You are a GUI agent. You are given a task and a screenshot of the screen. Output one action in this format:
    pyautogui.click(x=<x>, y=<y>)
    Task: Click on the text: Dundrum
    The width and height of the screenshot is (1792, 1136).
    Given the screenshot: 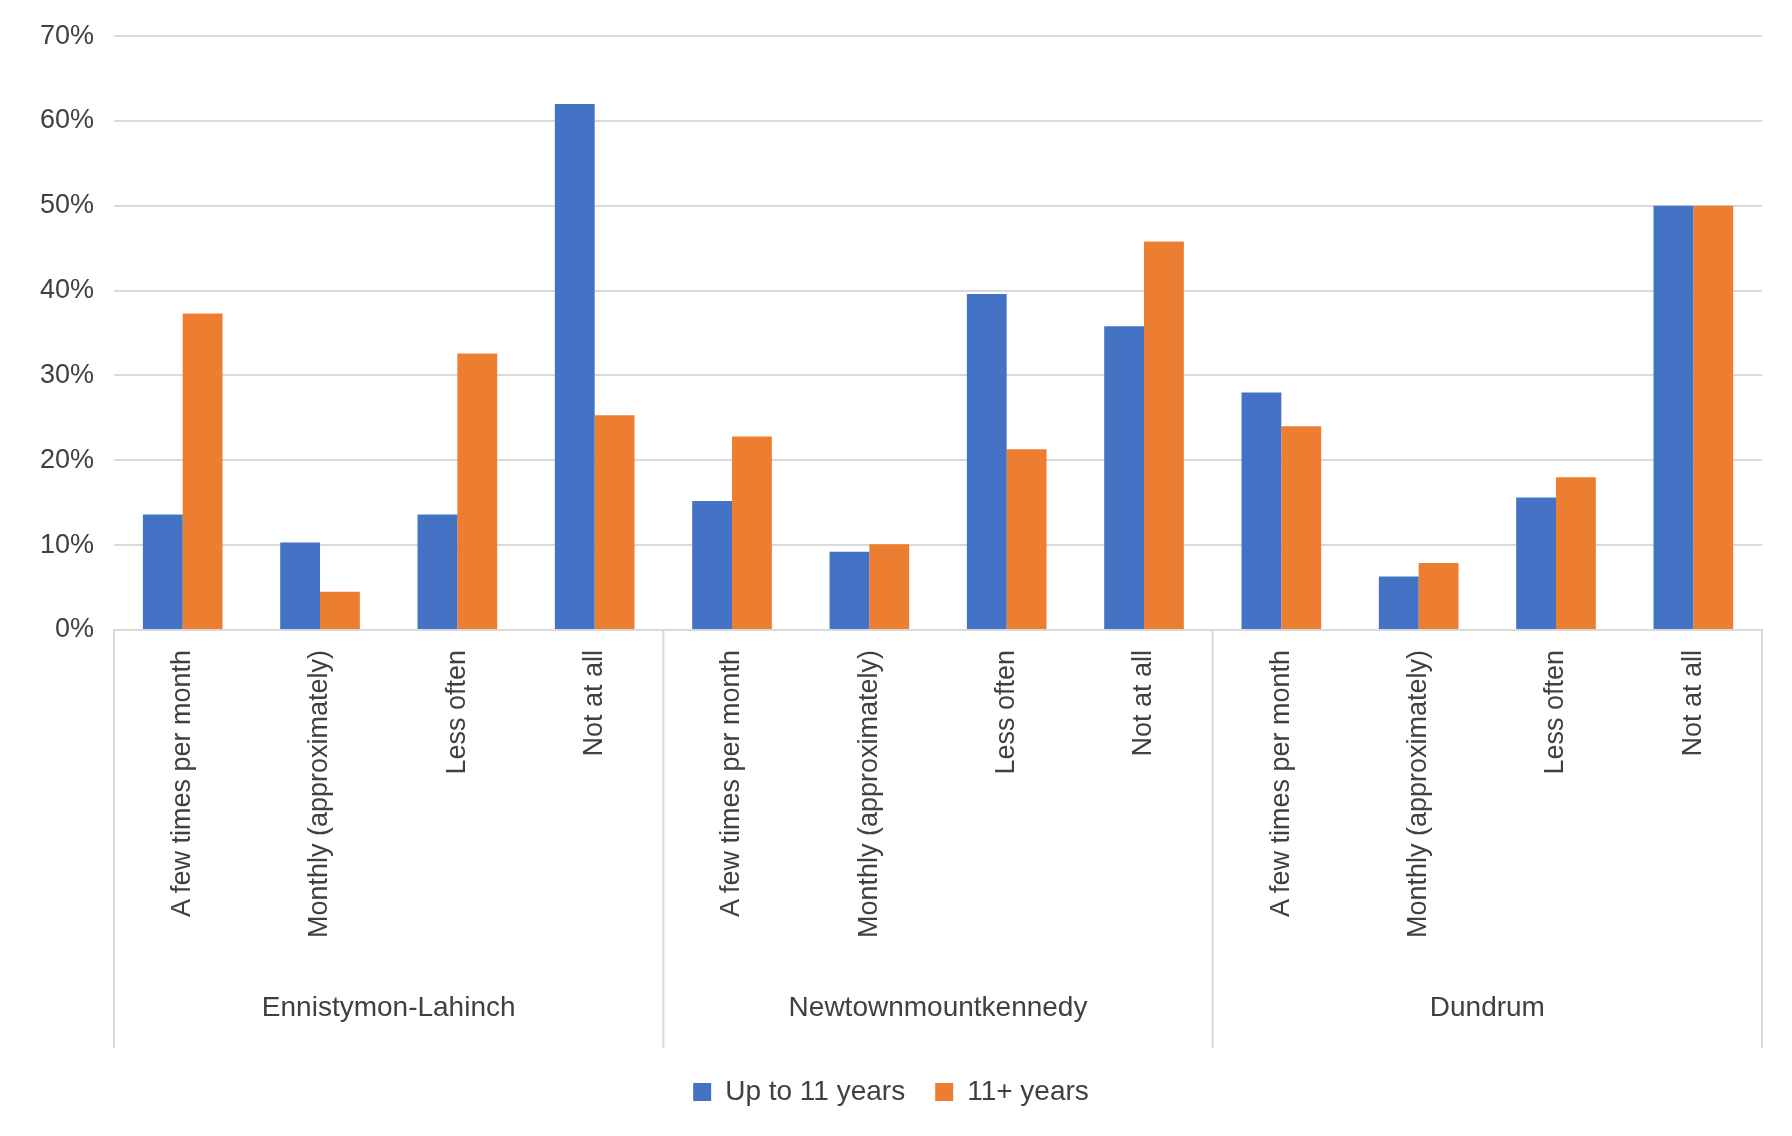 What is the action you would take?
    pyautogui.click(x=1487, y=1006)
    